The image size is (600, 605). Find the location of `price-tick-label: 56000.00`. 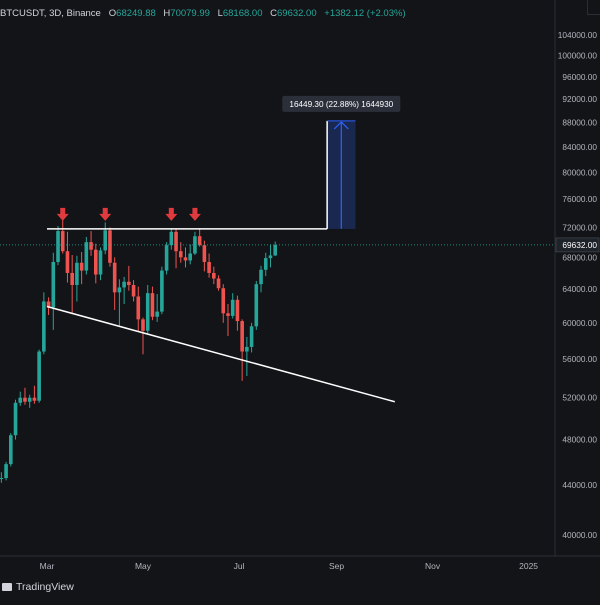

price-tick-label: 56000.00 is located at coordinates (579, 359).